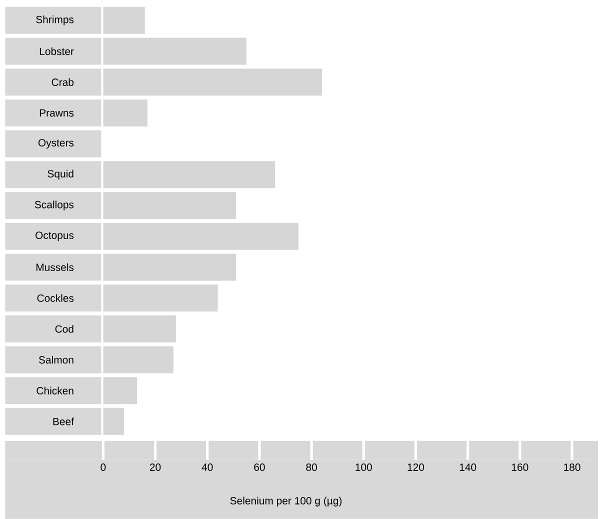 This screenshot has width=601, height=519. I want to click on y-tick-label: Octopus, so click(55, 237).